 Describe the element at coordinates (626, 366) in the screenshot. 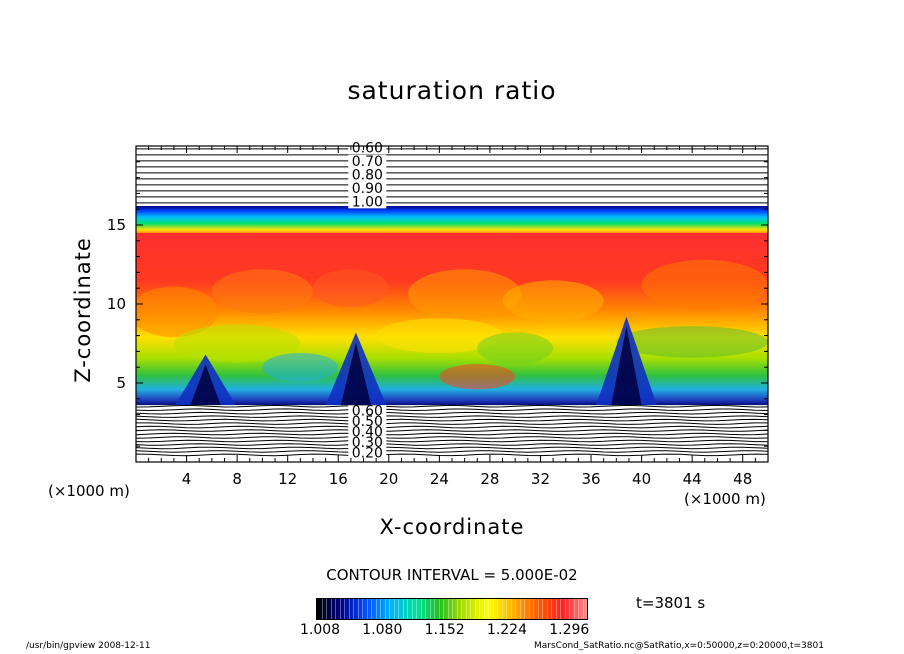

I see `cloud-core` at that location.